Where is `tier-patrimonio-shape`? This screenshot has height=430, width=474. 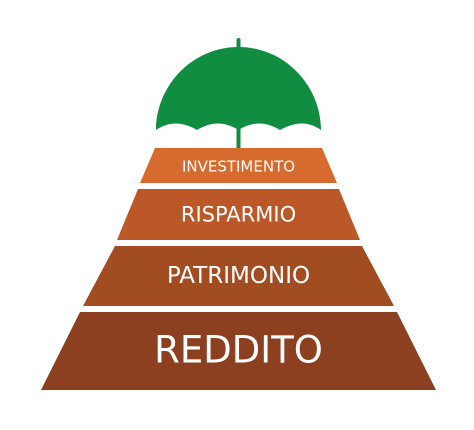 tier-patrimonio-shape is located at coordinates (238, 276).